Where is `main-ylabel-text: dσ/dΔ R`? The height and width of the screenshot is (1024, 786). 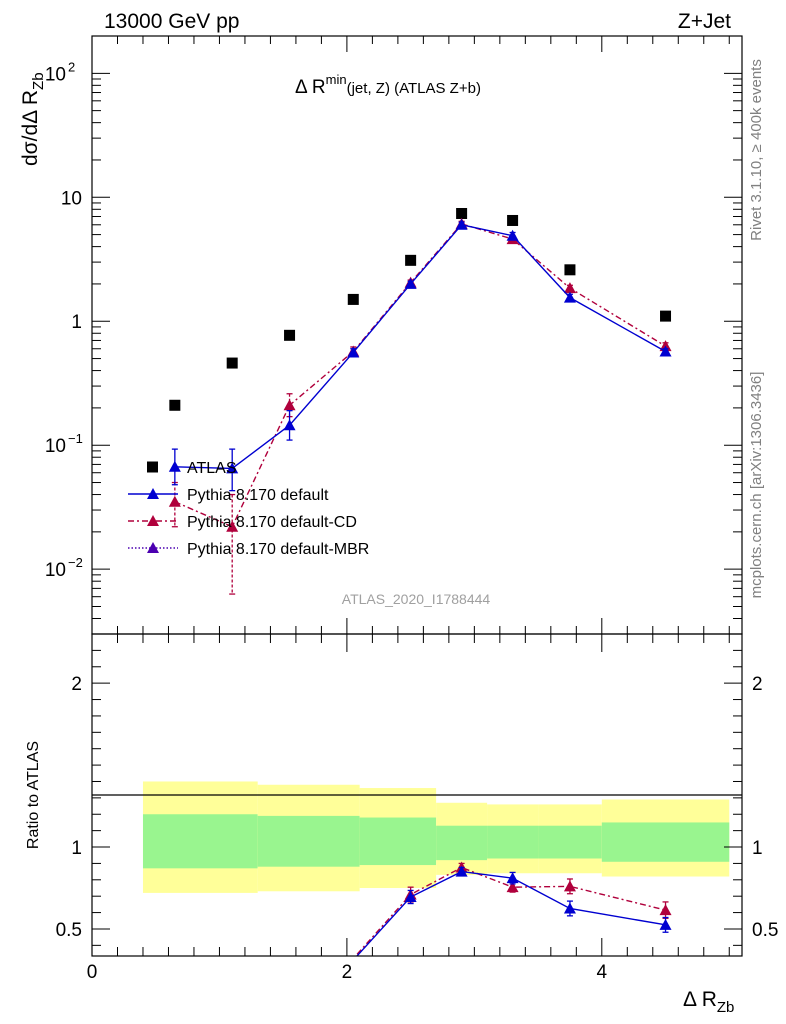
main-ylabel-text: dσ/dΔ R is located at coordinates (30, 128).